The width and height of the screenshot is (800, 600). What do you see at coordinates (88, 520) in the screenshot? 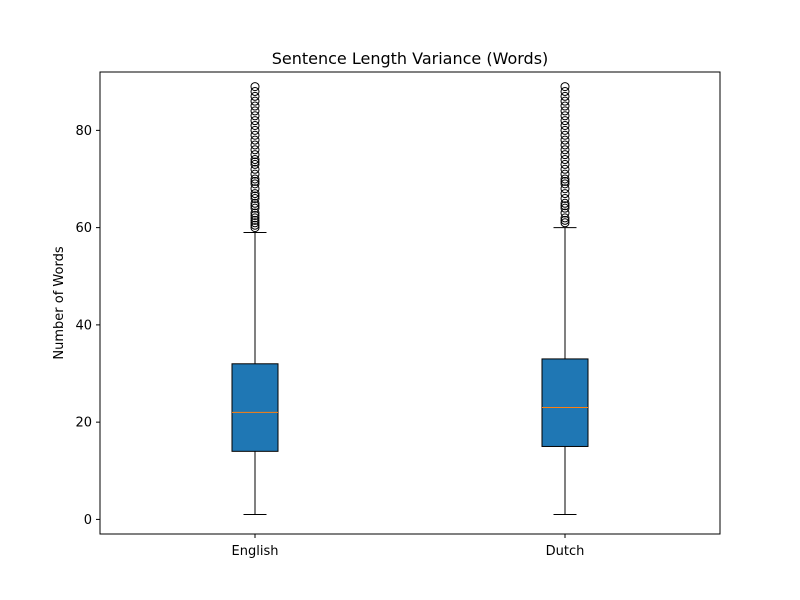
I see `y-tick-label: 0` at bounding box center [88, 520].